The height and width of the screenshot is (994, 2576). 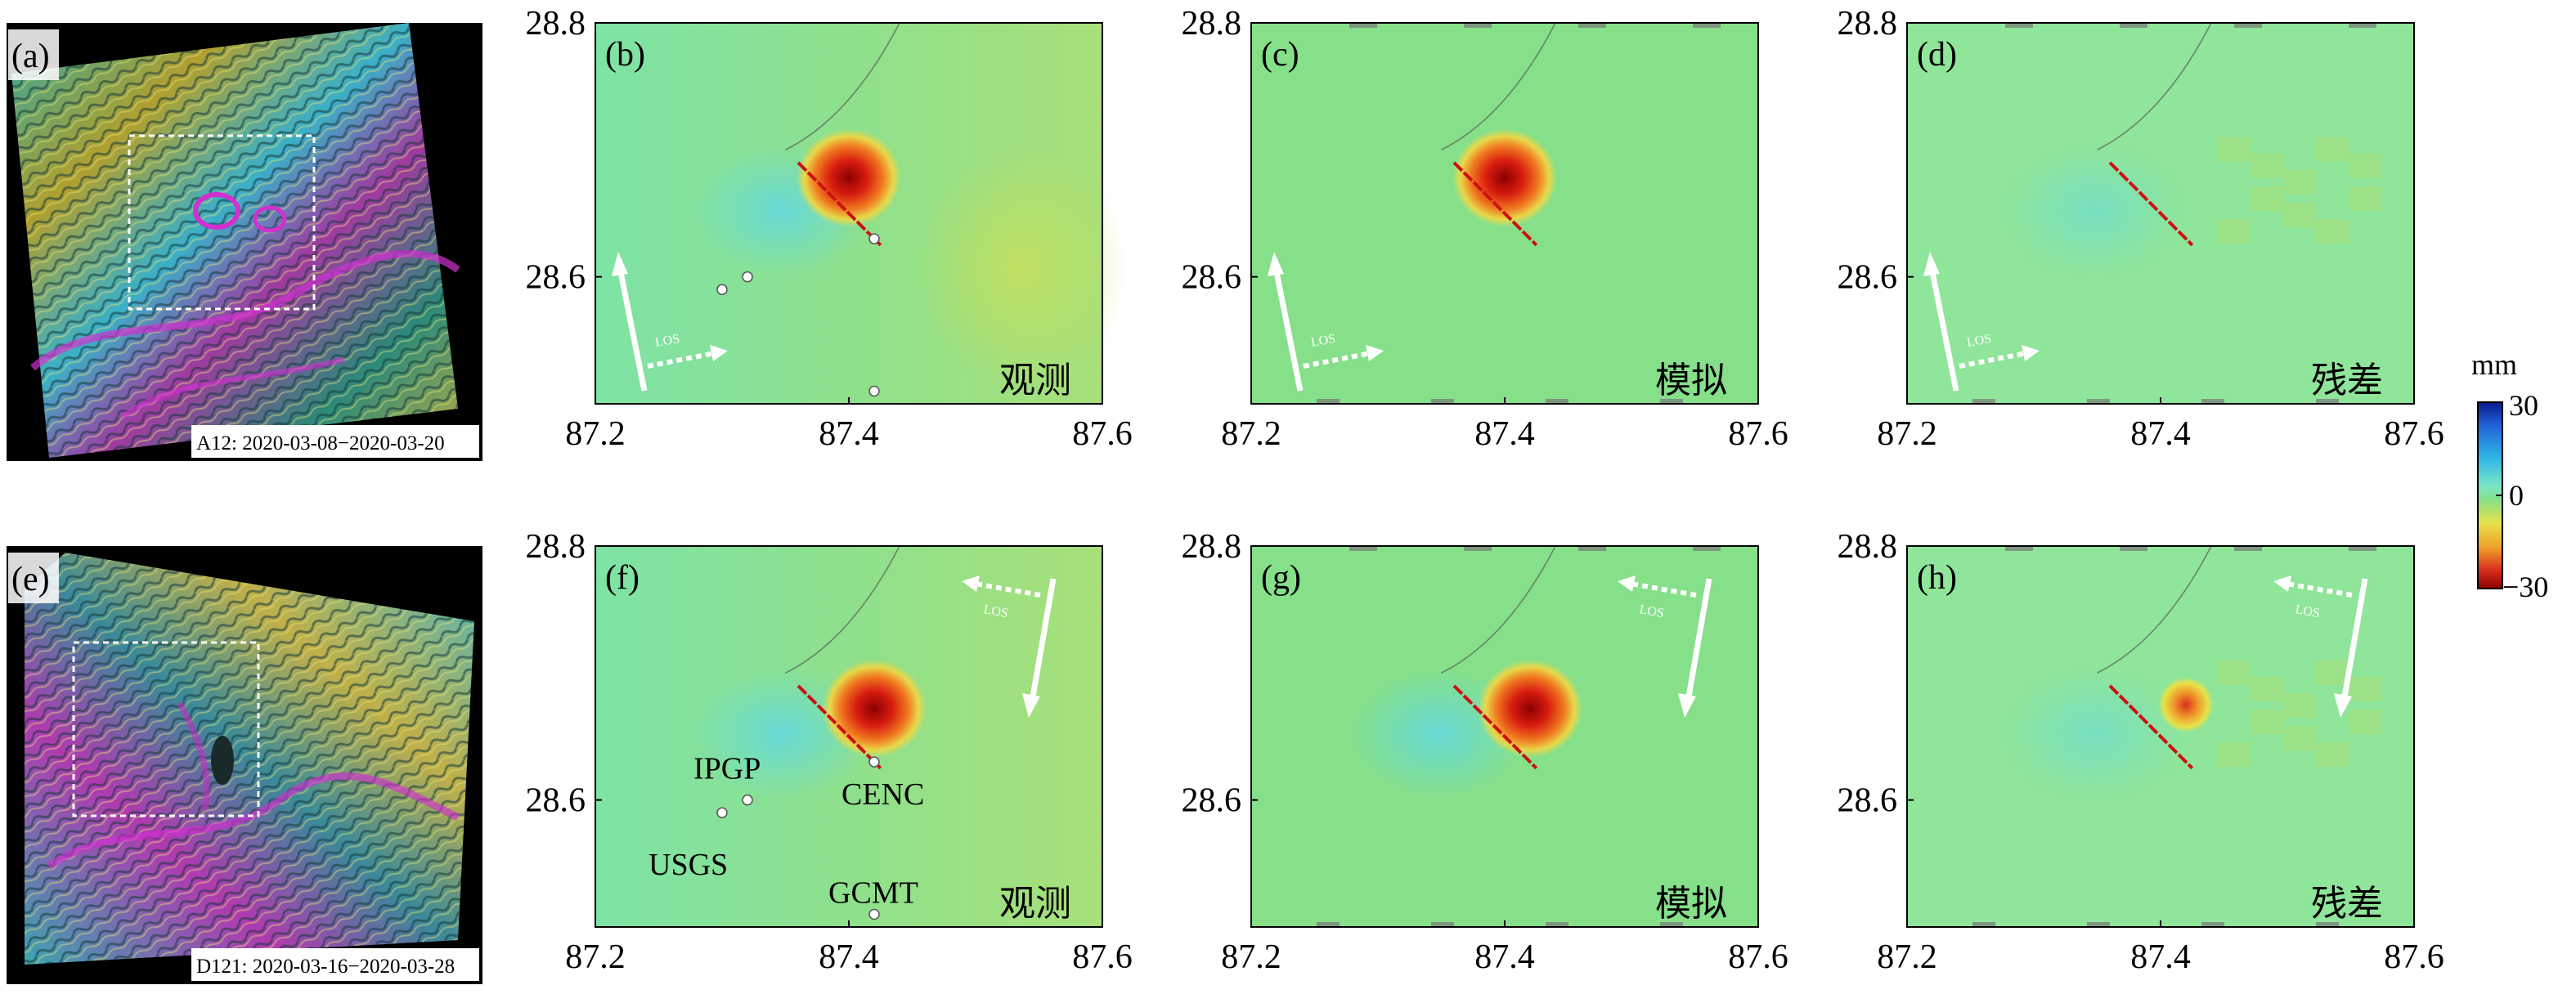 I want to click on panel-c: LOS (c) 模拟 87.2 87.4 87.6 28.8 28.6, so click(x=1485, y=229).